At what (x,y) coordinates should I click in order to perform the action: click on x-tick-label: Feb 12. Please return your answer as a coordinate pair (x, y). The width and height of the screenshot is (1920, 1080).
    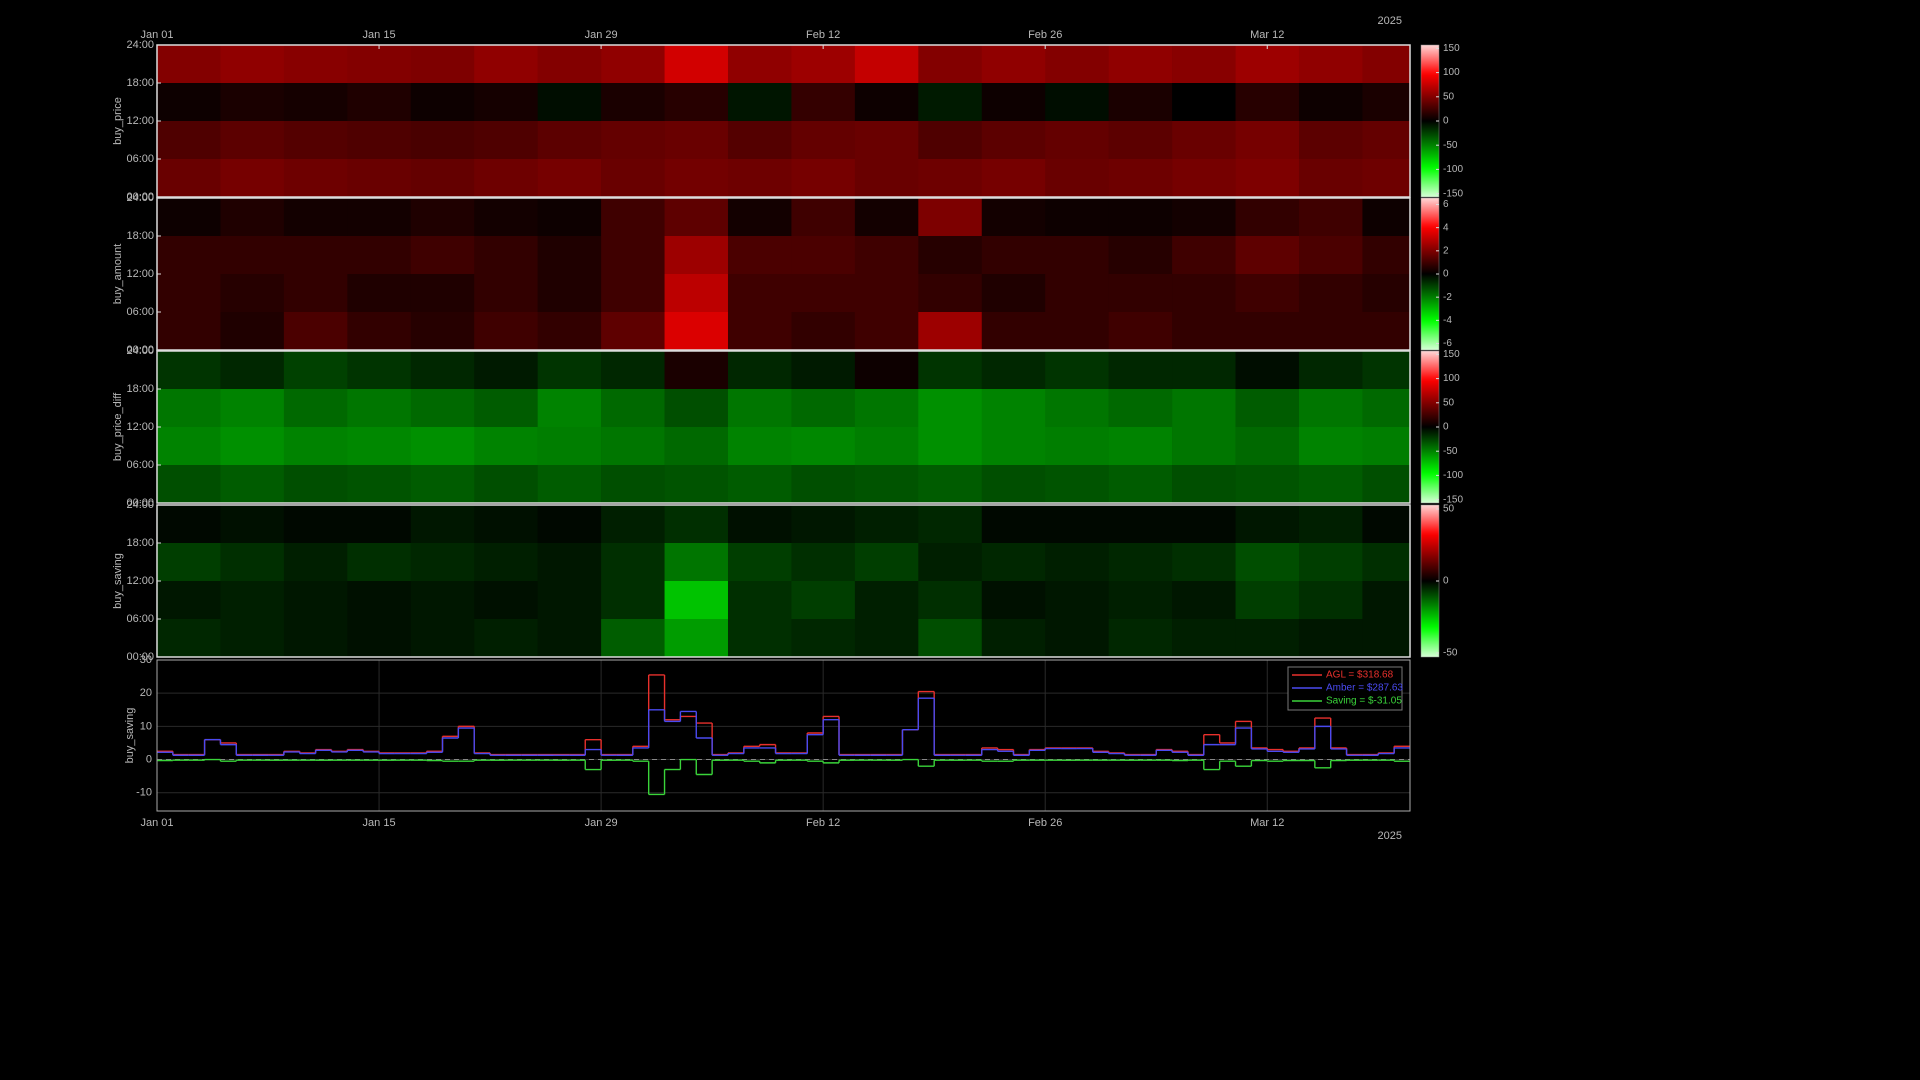
    Looking at the image, I should click on (823, 35).